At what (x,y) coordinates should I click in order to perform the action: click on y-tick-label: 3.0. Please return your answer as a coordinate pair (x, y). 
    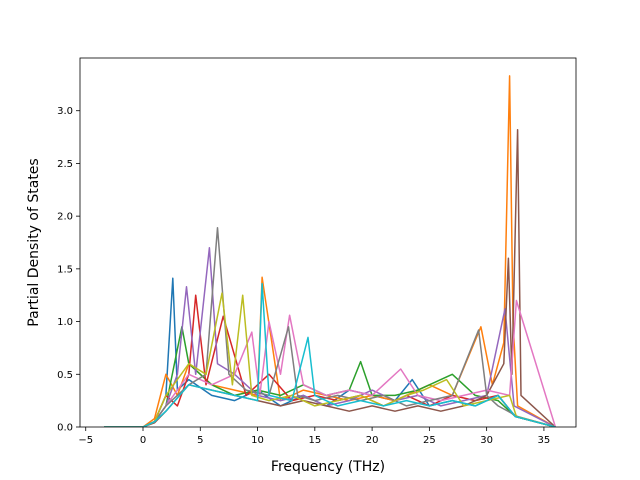
    Looking at the image, I should click on (65, 111).